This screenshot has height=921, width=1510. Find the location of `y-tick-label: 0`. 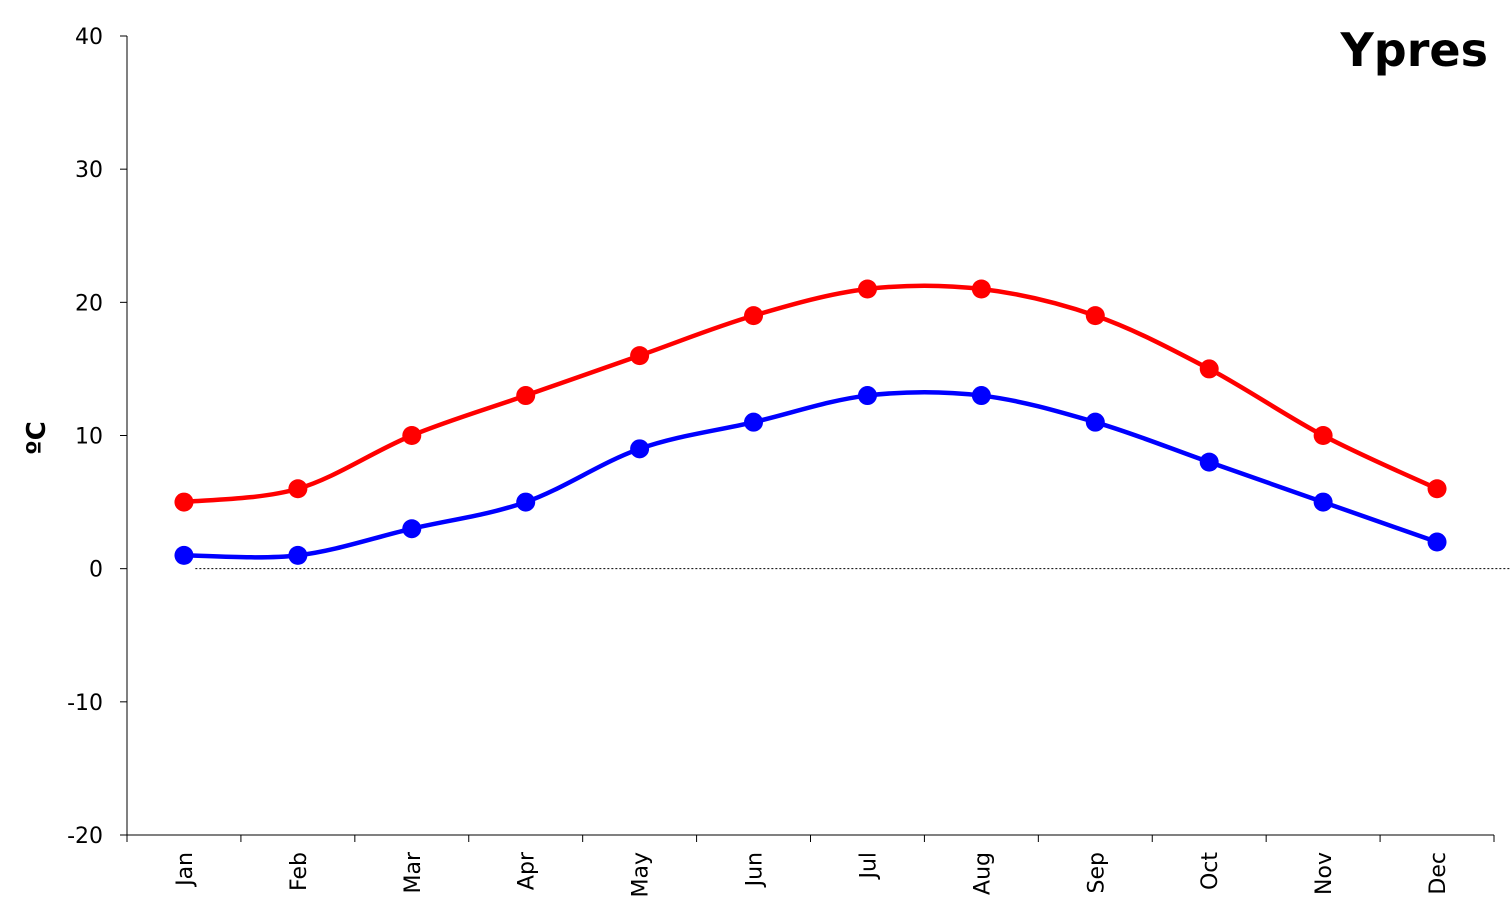

y-tick-label: 0 is located at coordinates (96, 570).